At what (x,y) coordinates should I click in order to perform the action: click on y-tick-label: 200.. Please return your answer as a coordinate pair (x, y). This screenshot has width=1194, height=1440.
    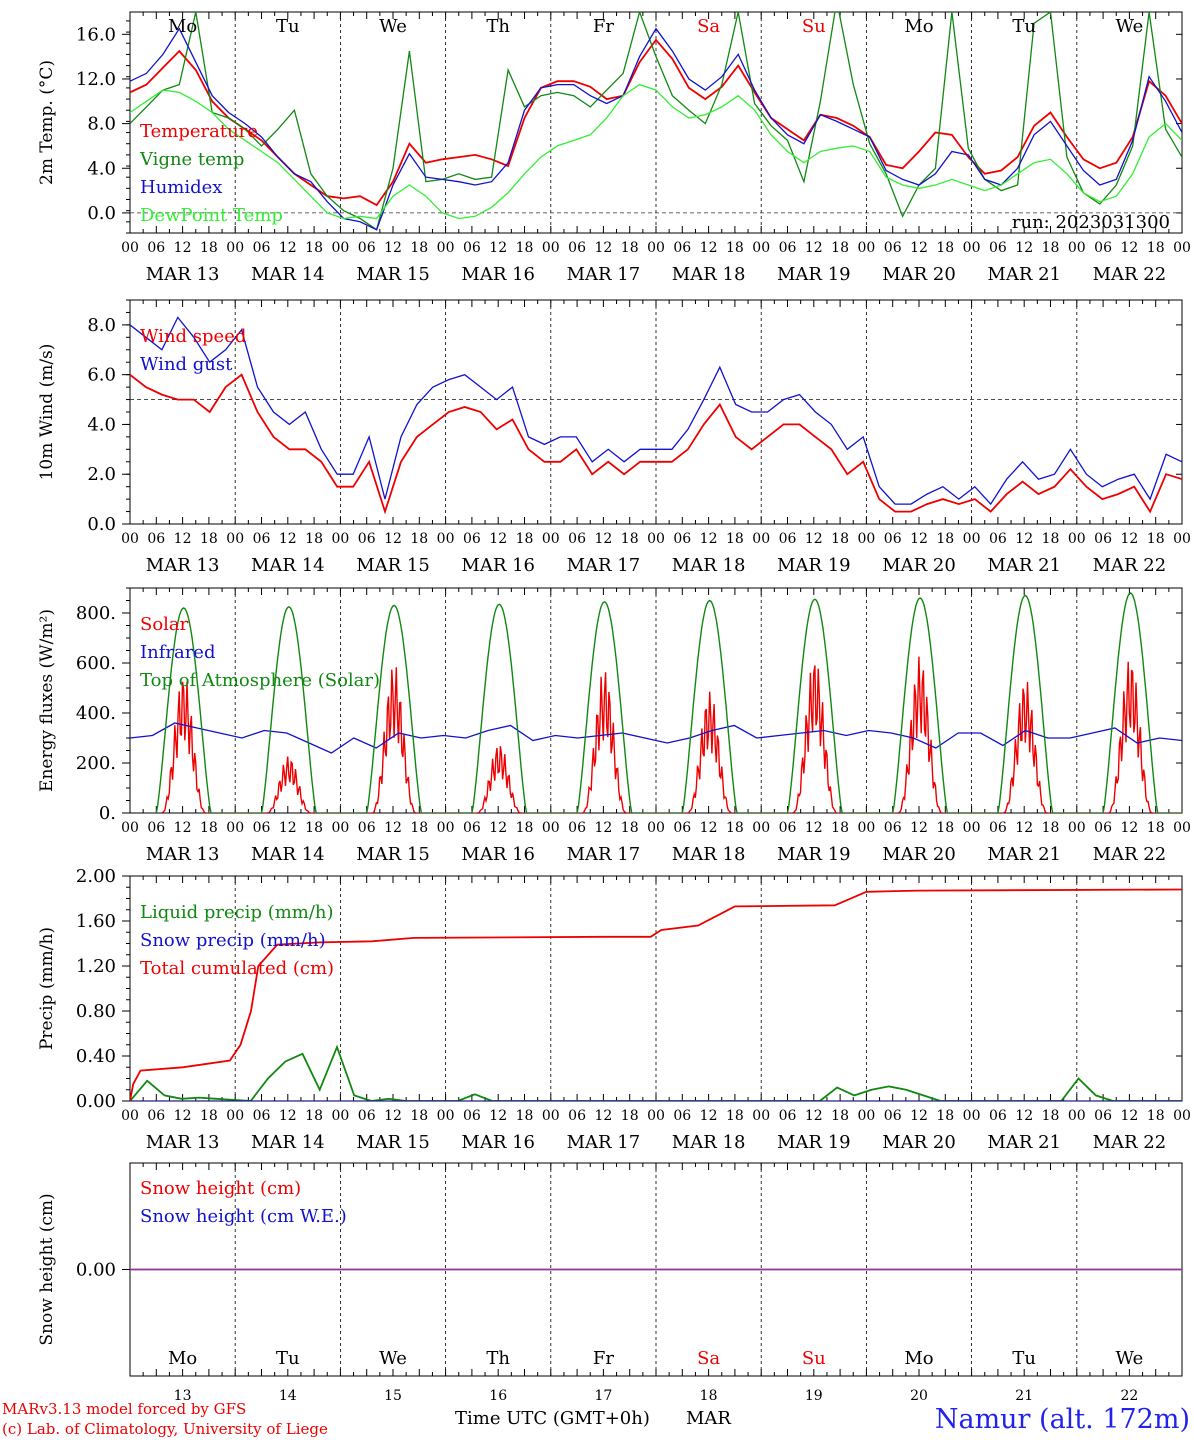
    Looking at the image, I should click on (96, 763).